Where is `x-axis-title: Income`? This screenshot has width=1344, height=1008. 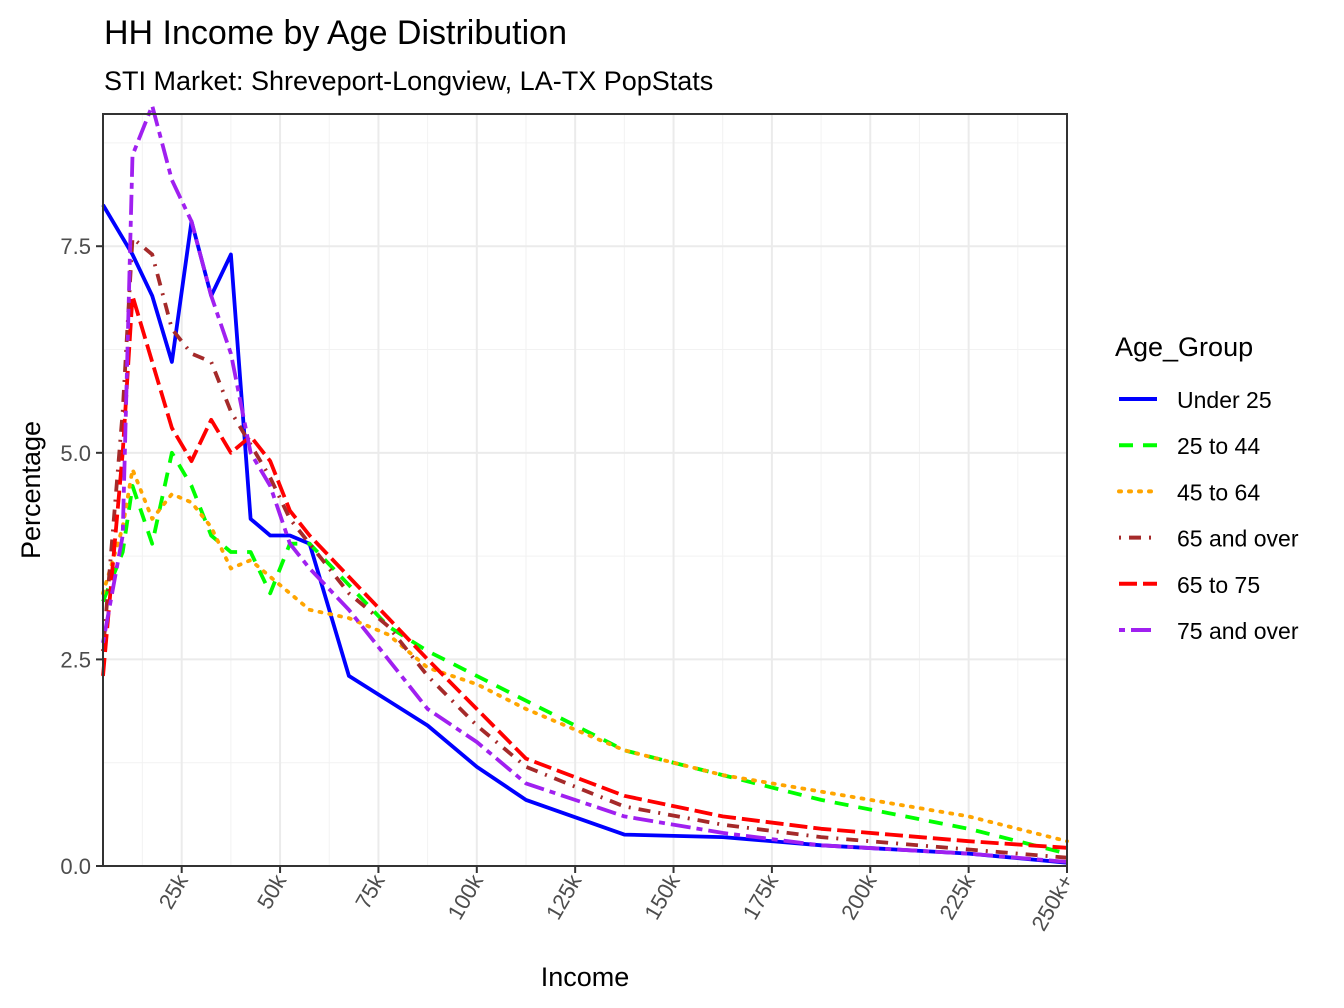 x-axis-title: Income is located at coordinates (585, 977).